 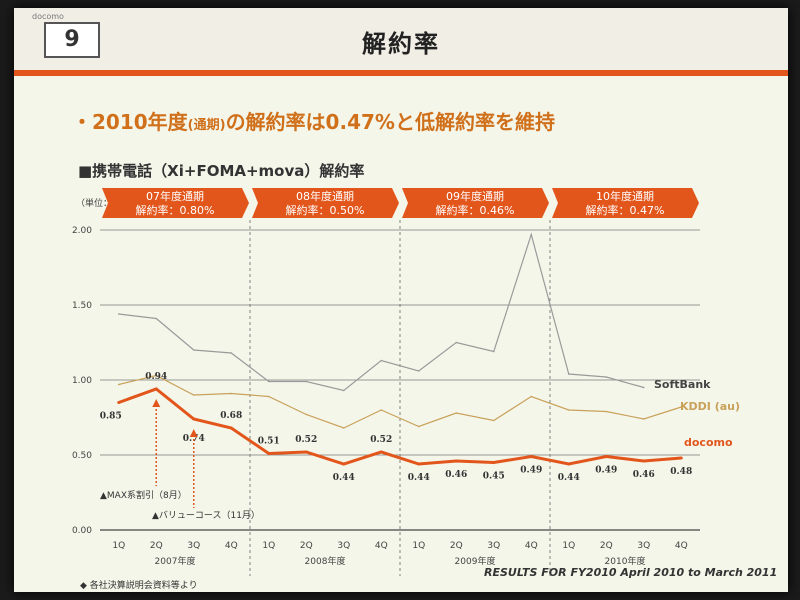 What do you see at coordinates (221, 171) in the screenshot?
I see `chart-subtitle: ■携帯電話（Xi+FOMA+mova）解約率` at bounding box center [221, 171].